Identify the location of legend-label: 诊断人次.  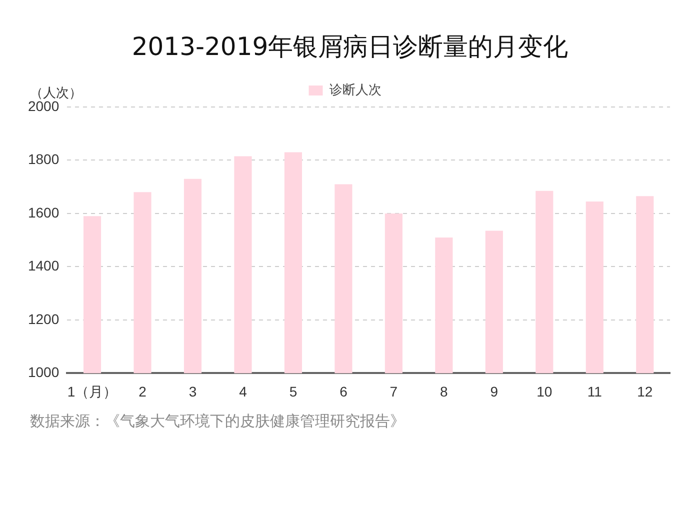
(355, 90).